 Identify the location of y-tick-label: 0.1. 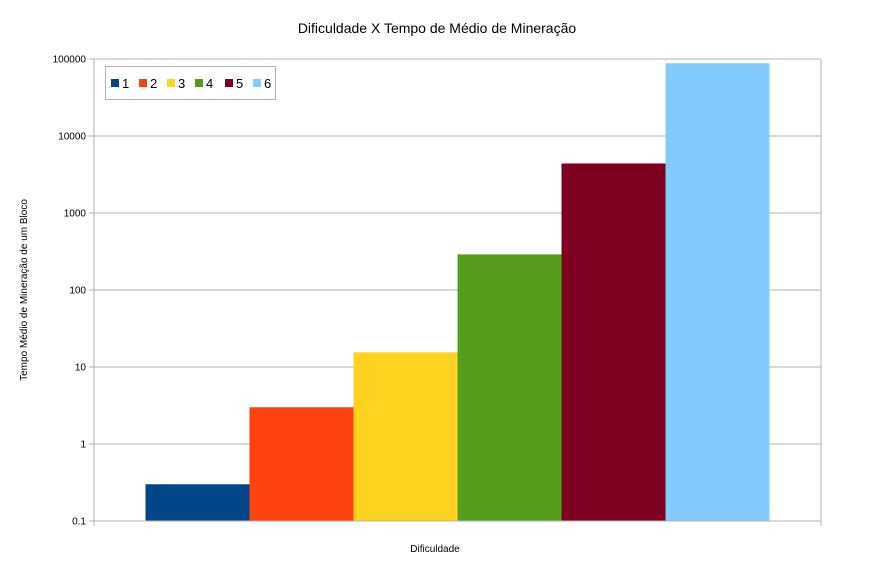
(79, 522).